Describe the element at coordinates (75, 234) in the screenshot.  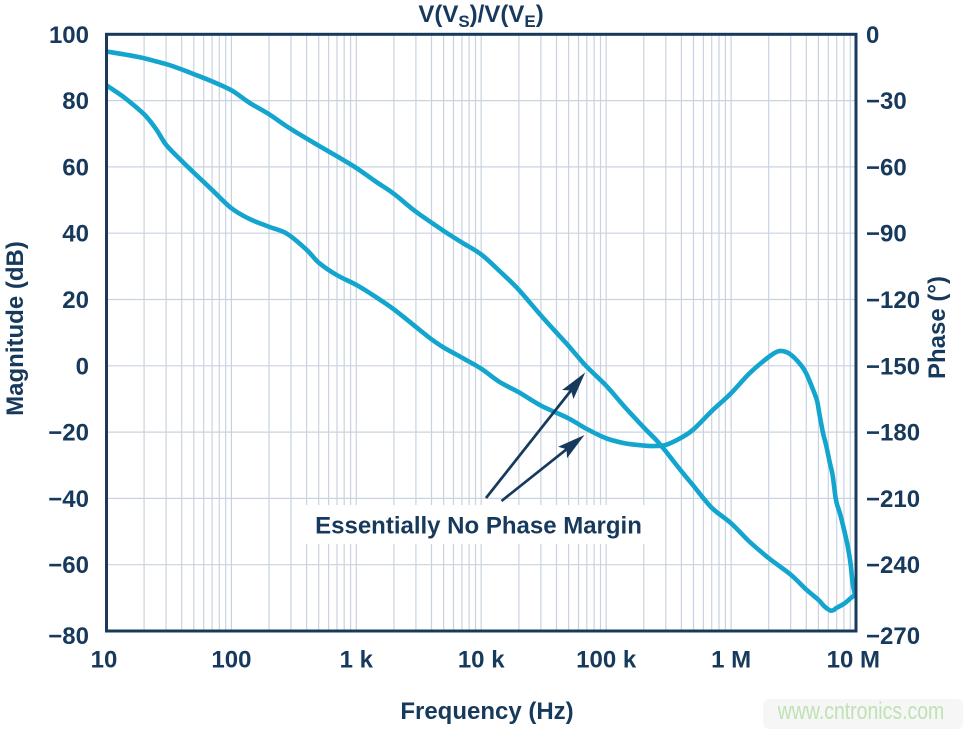
I see `svg-text: 40` at that location.